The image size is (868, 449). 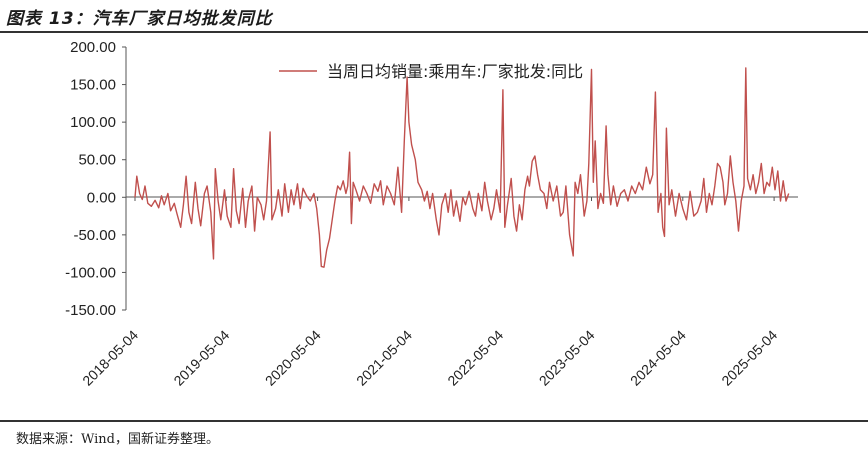 I want to click on y-tick-label: 0.00, so click(x=101, y=197).